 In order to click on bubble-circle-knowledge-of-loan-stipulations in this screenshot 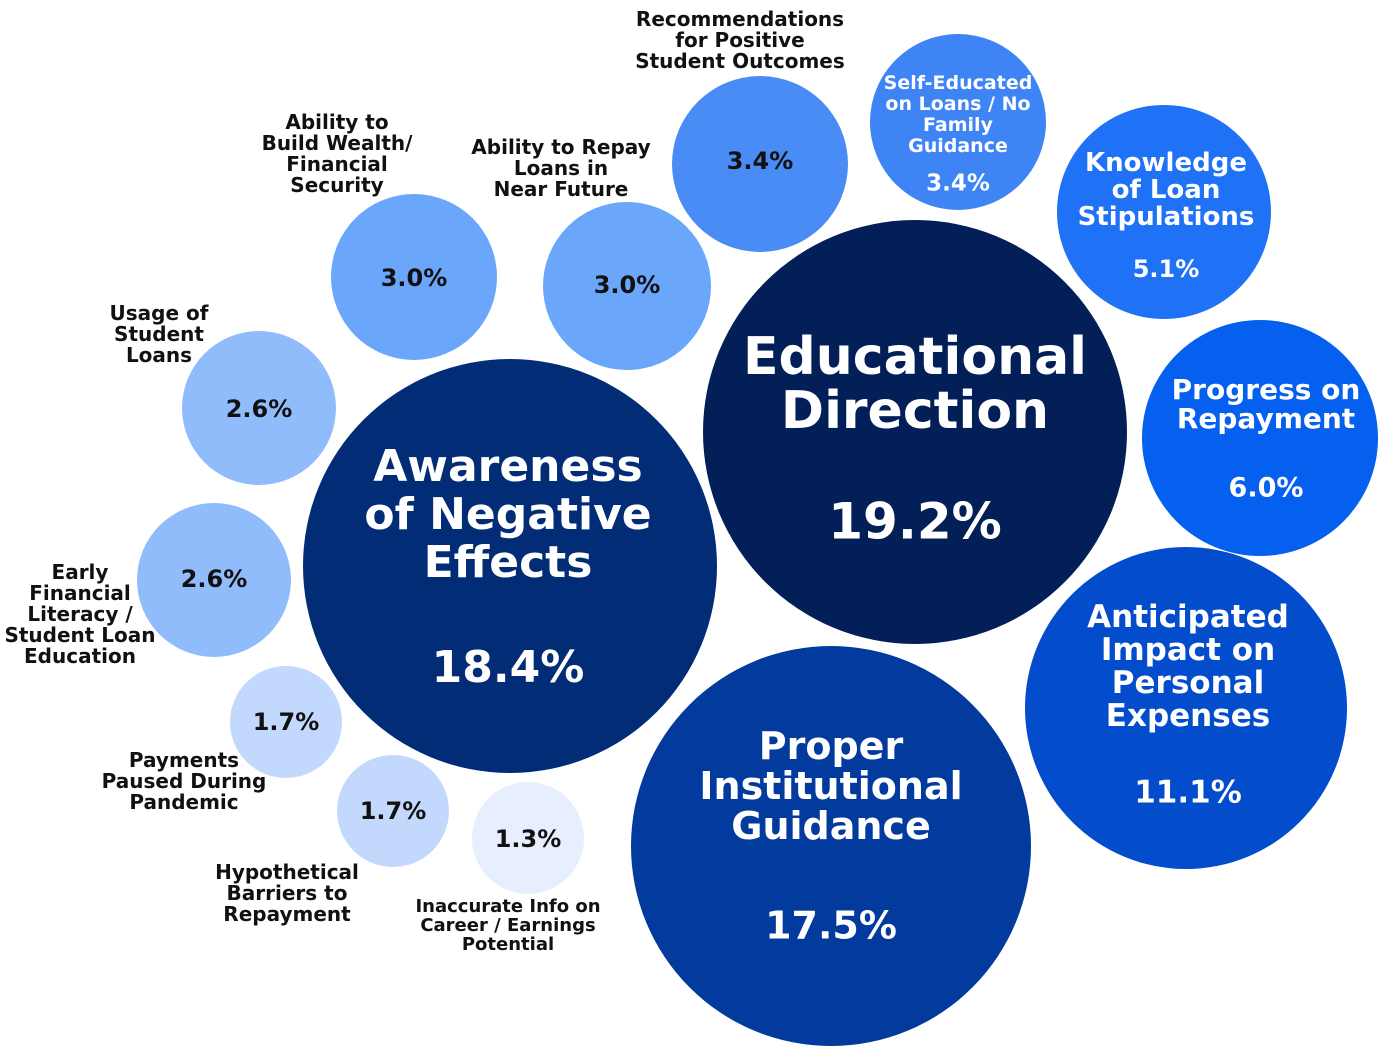, I will do `click(1164, 212)`.